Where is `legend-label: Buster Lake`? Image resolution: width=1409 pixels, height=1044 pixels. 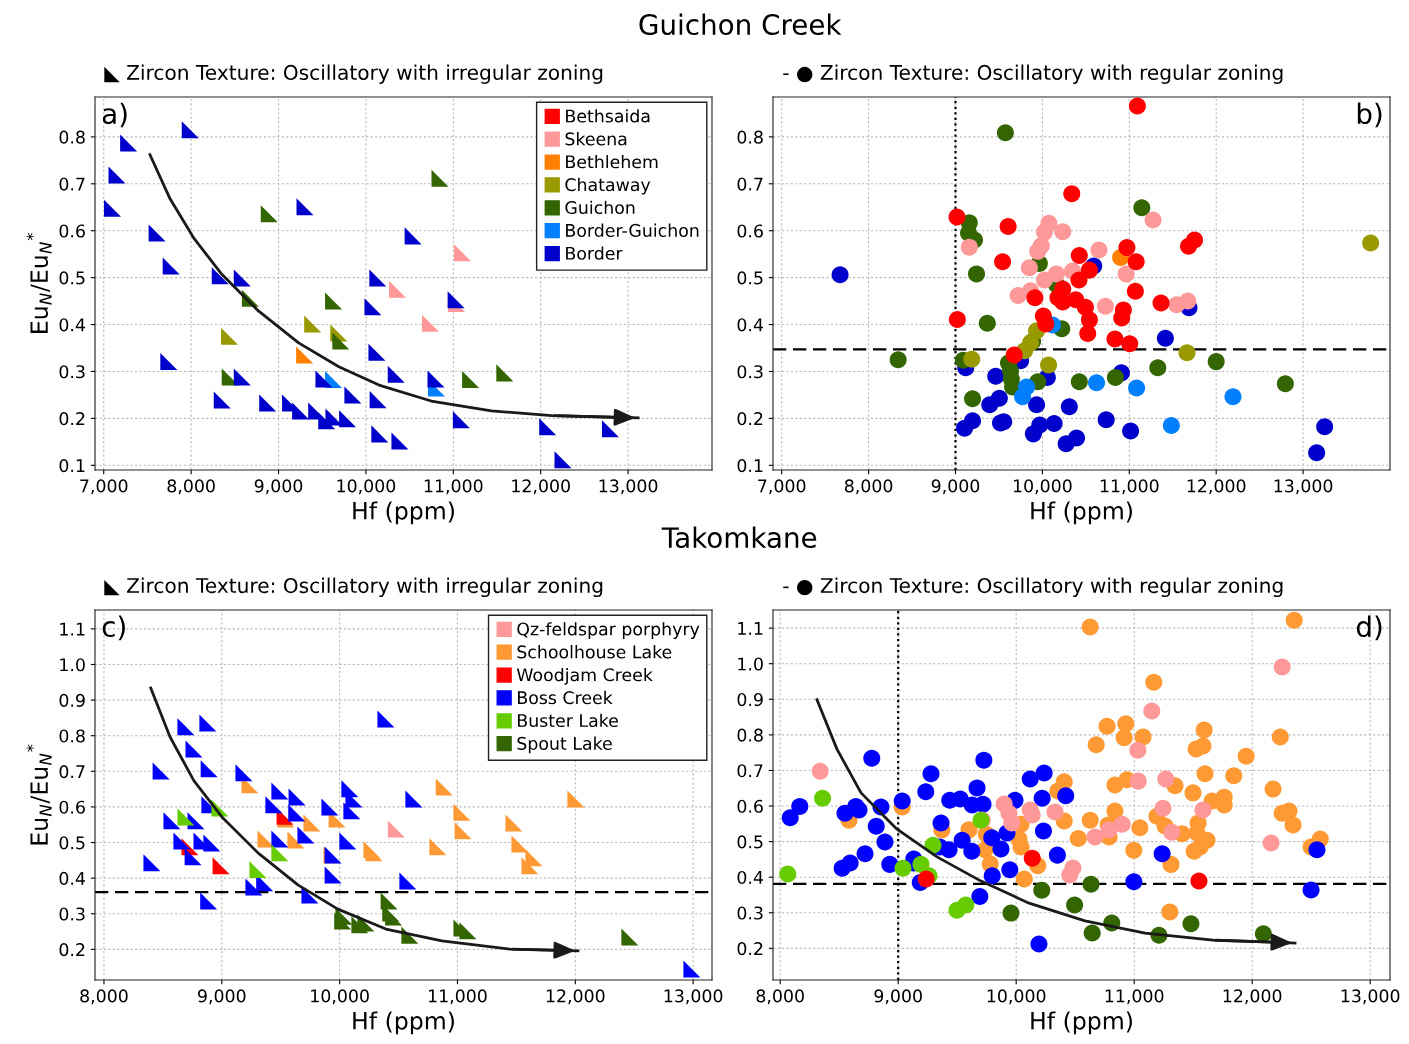 legend-label: Buster Lake is located at coordinates (568, 720).